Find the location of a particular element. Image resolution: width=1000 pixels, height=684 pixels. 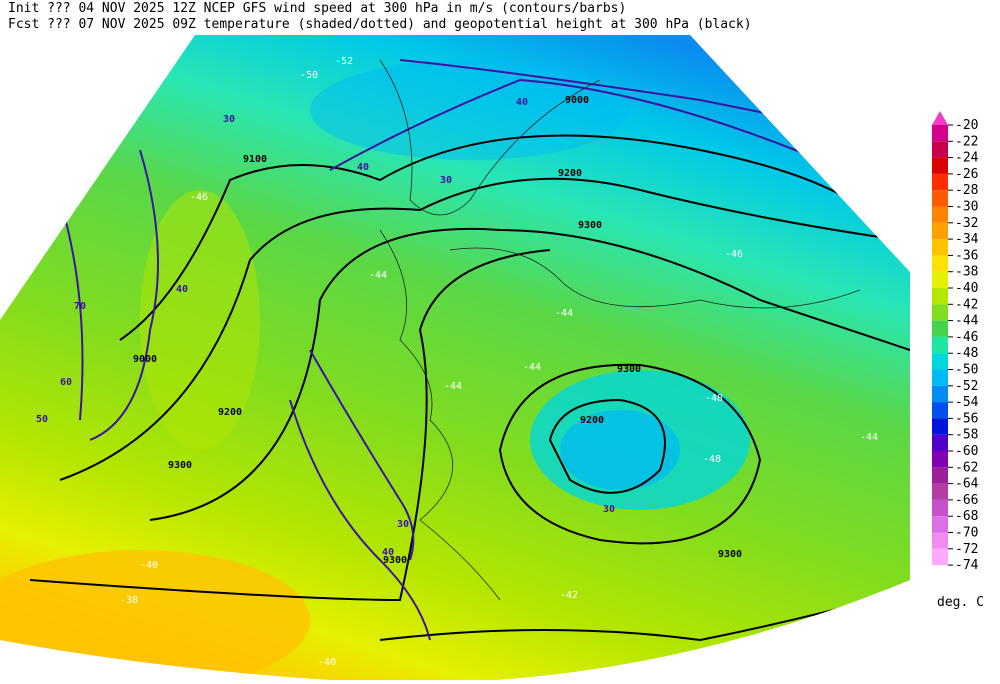

colorbar-label: -72 is located at coordinates (966, 549).